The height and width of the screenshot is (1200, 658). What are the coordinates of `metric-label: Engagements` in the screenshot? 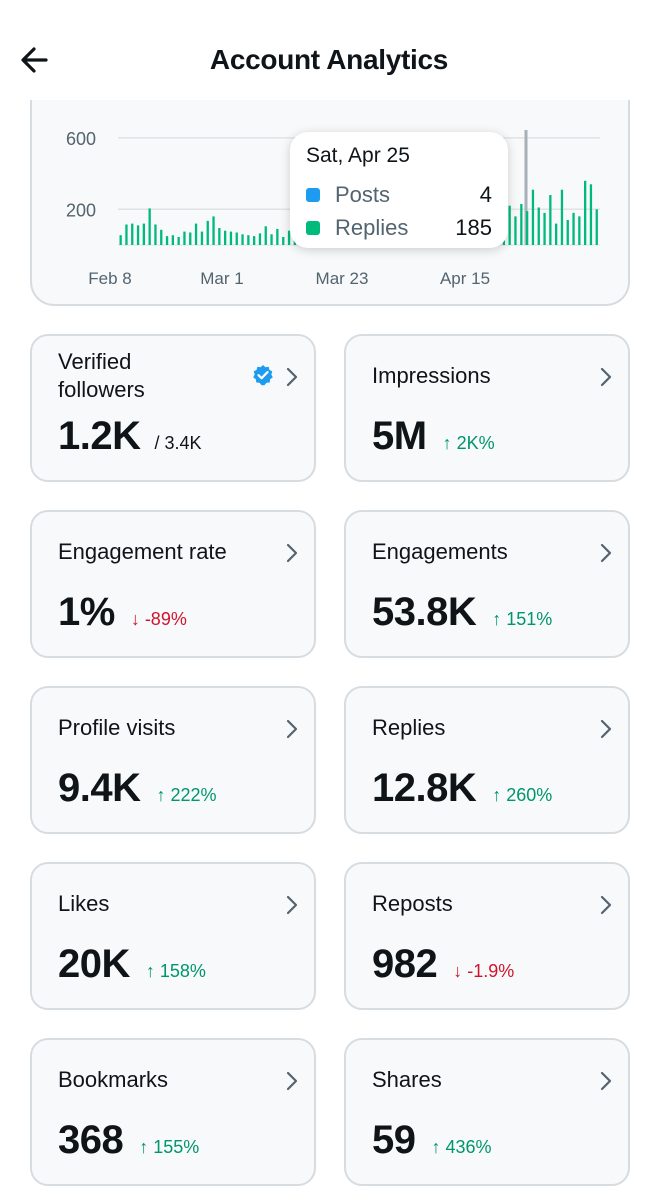 It's located at (440, 551).